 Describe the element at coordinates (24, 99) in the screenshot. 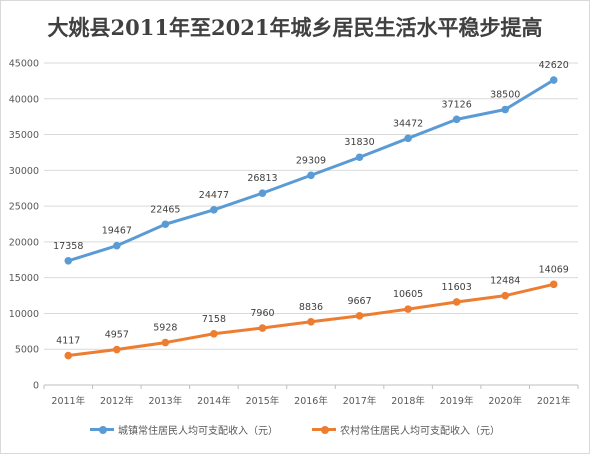

I see `y-tick-label: 40000` at that location.